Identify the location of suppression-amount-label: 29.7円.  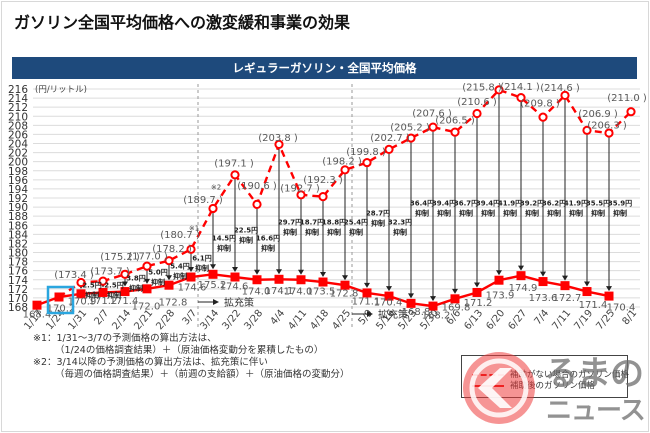
(290, 223).